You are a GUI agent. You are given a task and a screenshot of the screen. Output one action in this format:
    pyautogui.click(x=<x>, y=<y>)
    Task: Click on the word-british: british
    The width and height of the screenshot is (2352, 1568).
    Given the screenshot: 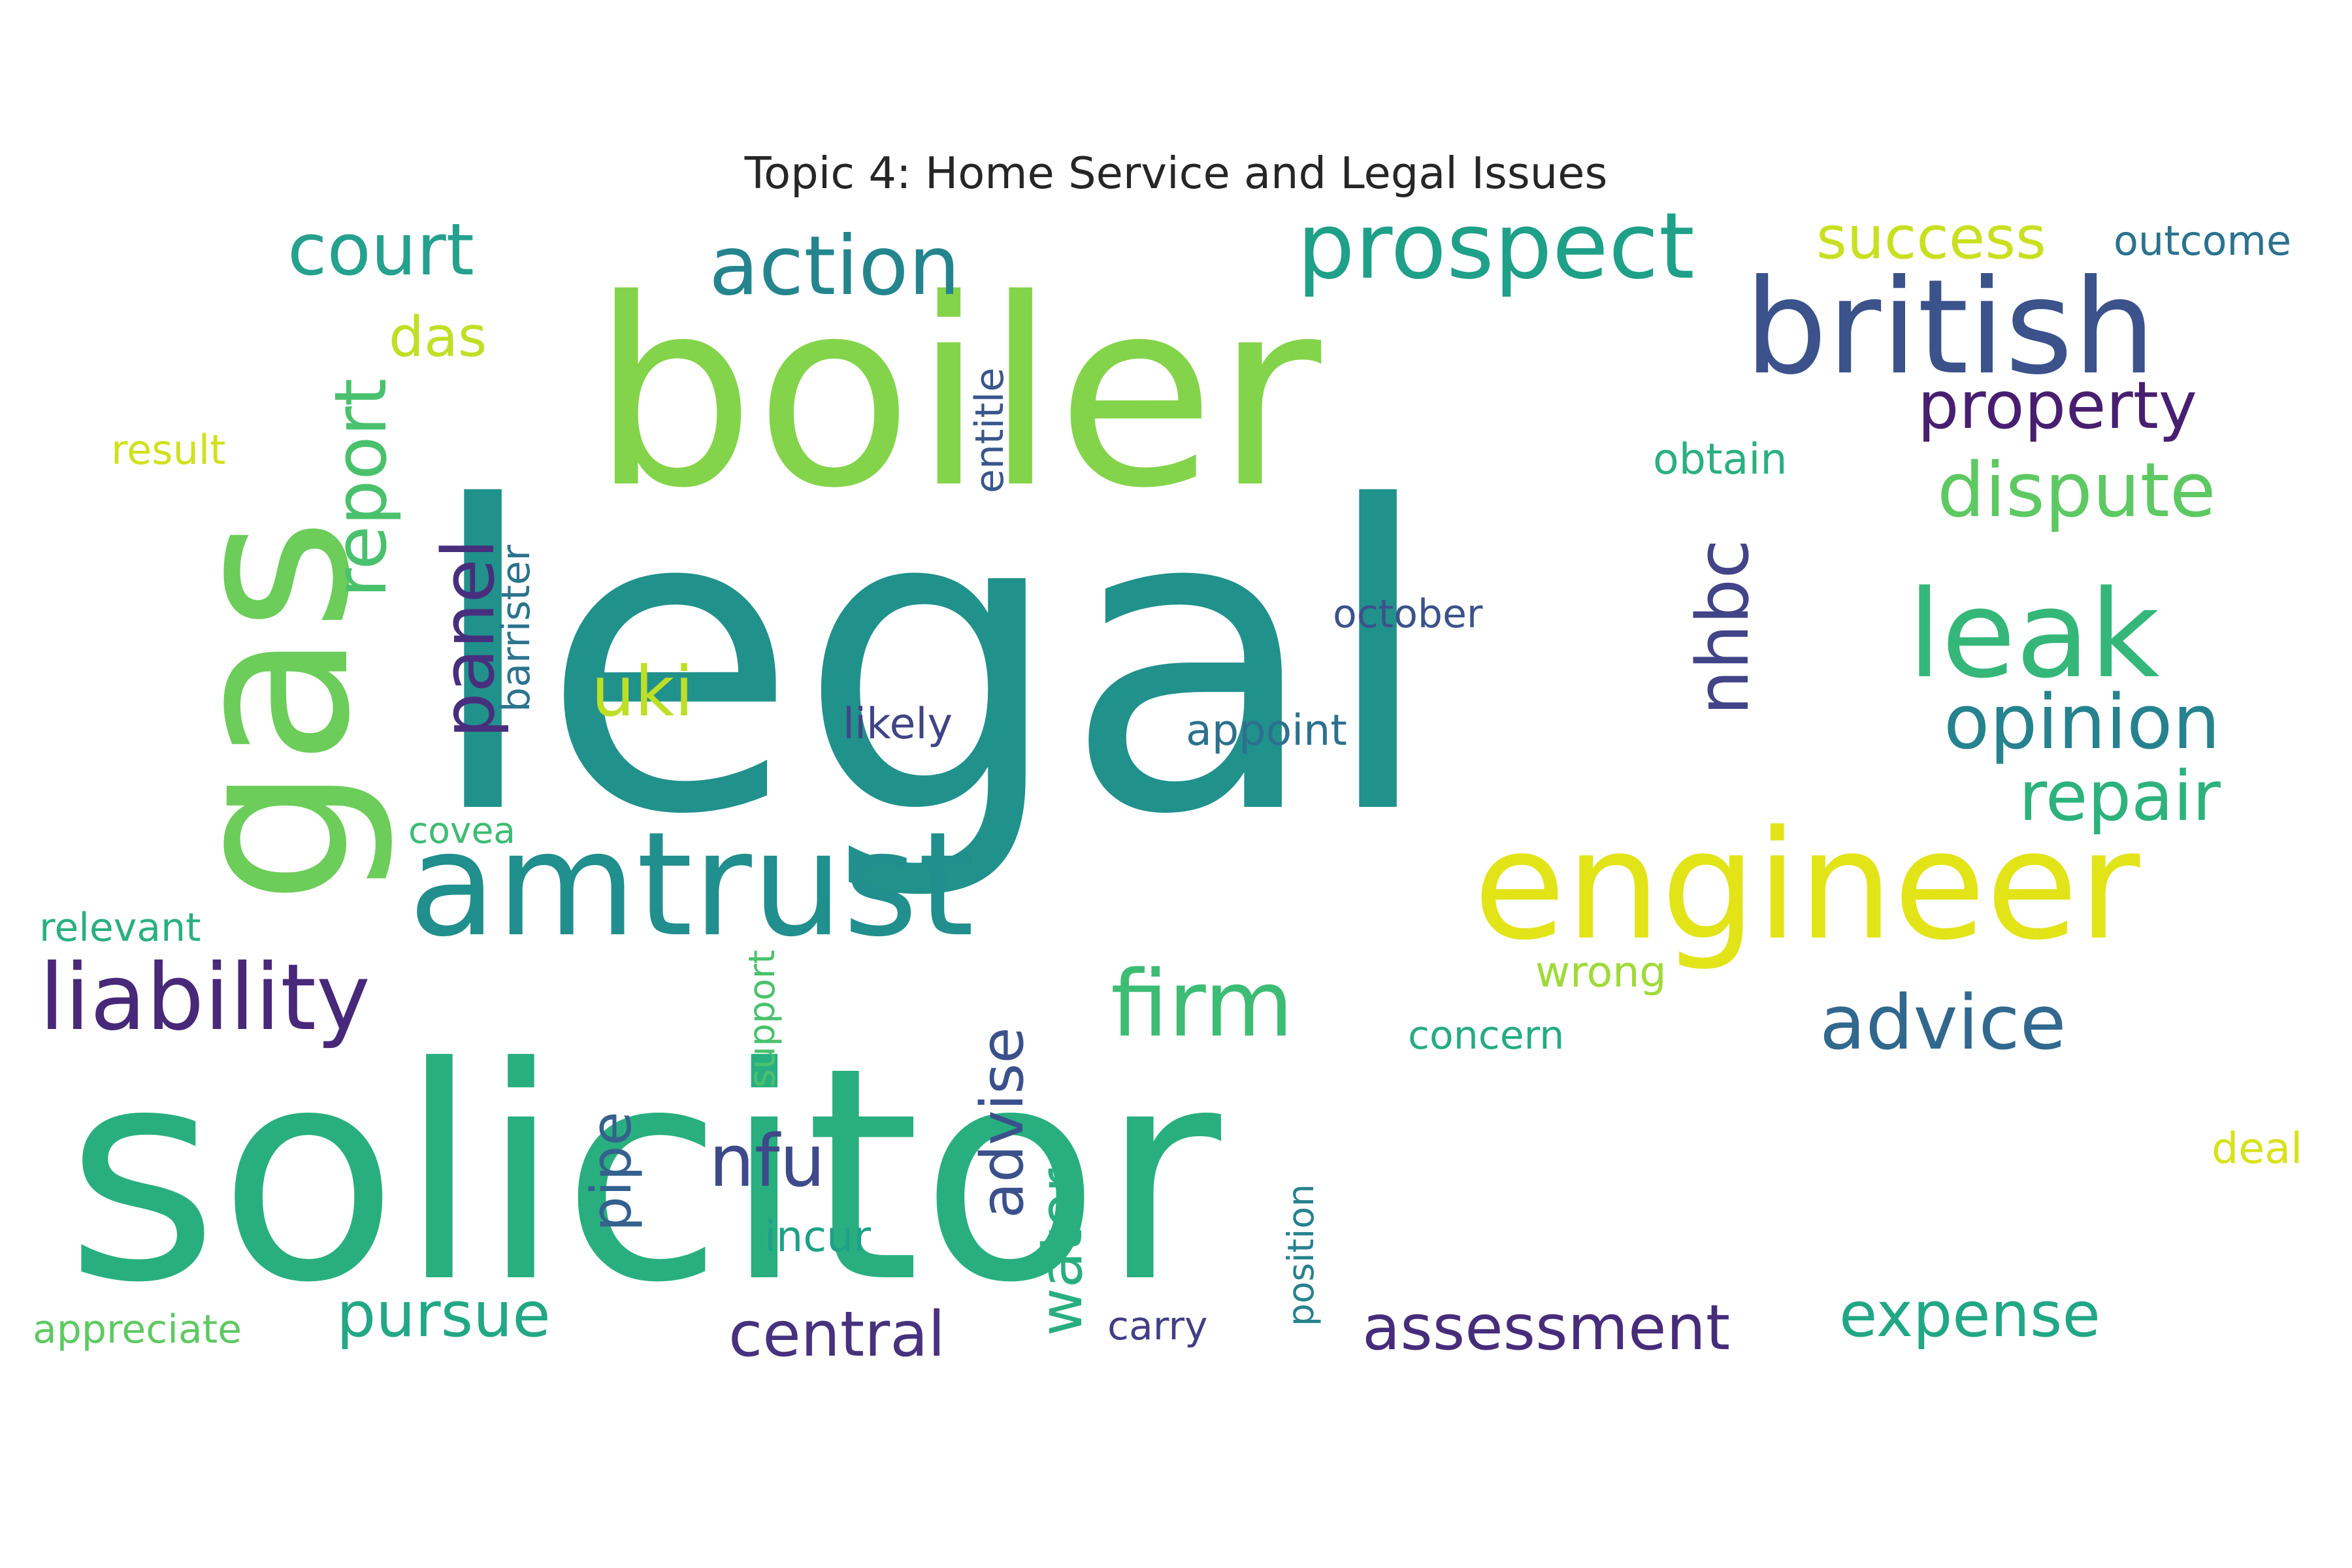 What is the action you would take?
    pyautogui.click(x=1950, y=328)
    